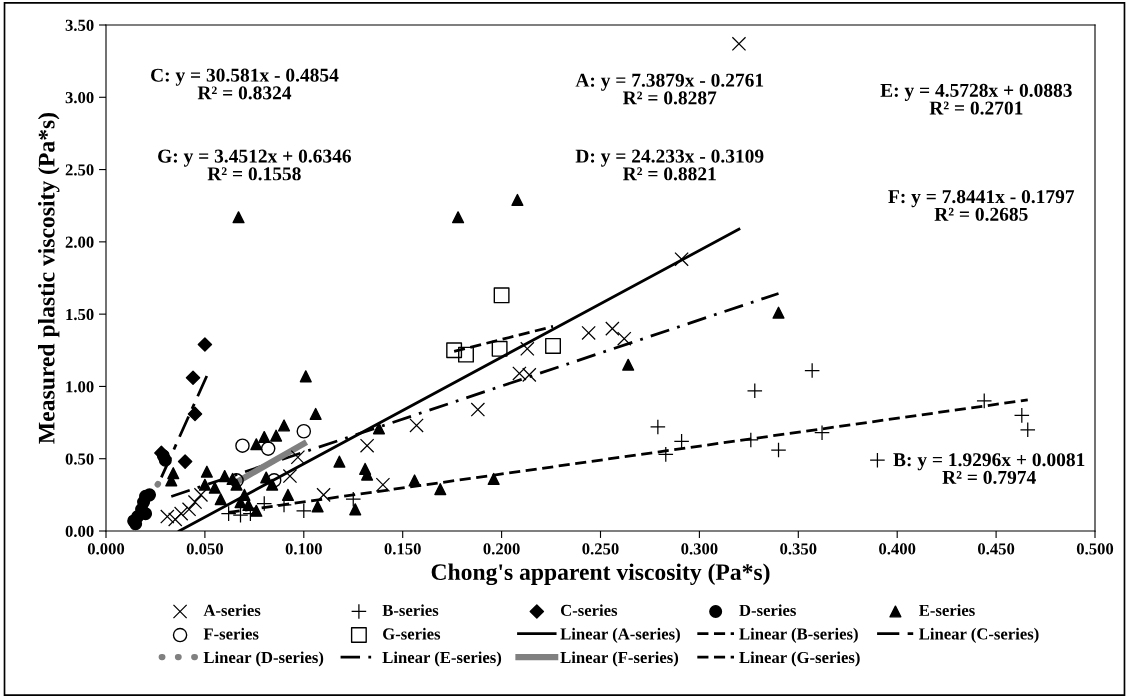  I want to click on y-tick-label: 3.00, so click(79, 97).